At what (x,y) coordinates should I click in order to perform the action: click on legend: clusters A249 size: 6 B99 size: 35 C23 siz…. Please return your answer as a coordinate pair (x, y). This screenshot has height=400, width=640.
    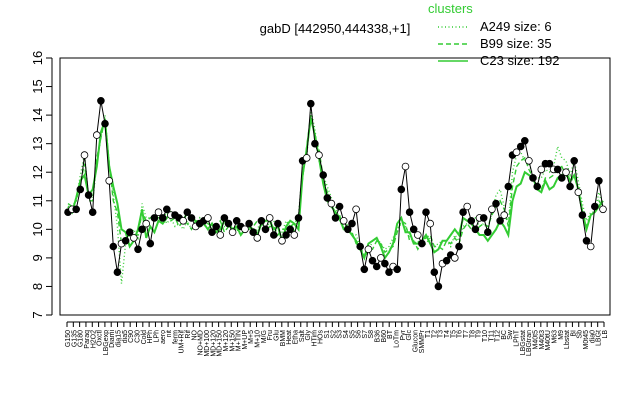
    Looking at the image, I should click on (494, 34).